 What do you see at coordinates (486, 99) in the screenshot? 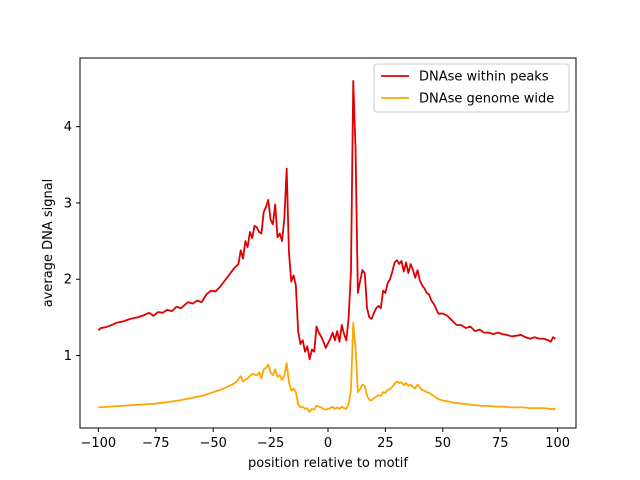
I see `legend-label-genome-wide: DNAse genome wide` at bounding box center [486, 99].